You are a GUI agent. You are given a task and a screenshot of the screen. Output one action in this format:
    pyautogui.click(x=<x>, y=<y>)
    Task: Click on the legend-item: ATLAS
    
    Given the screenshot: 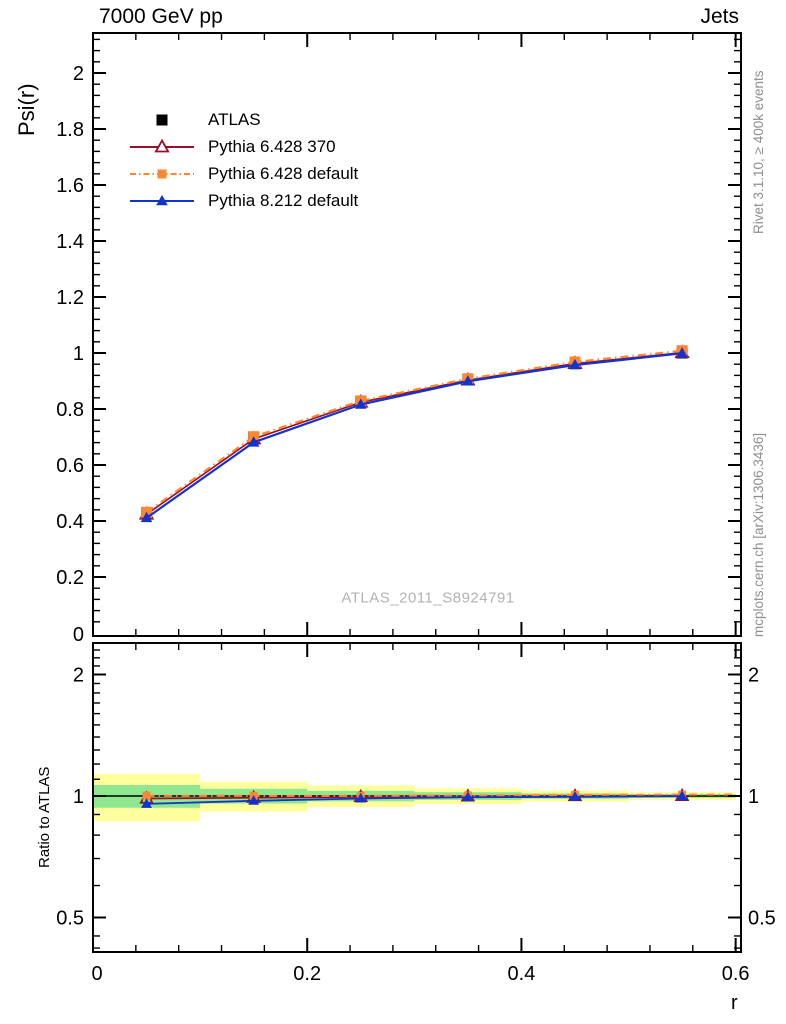 What is the action you would take?
    pyautogui.click(x=242, y=119)
    